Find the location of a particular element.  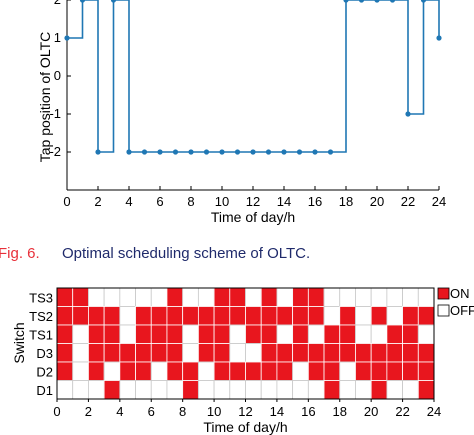

bottom-x-tick-label: 4 is located at coordinates (119, 411).